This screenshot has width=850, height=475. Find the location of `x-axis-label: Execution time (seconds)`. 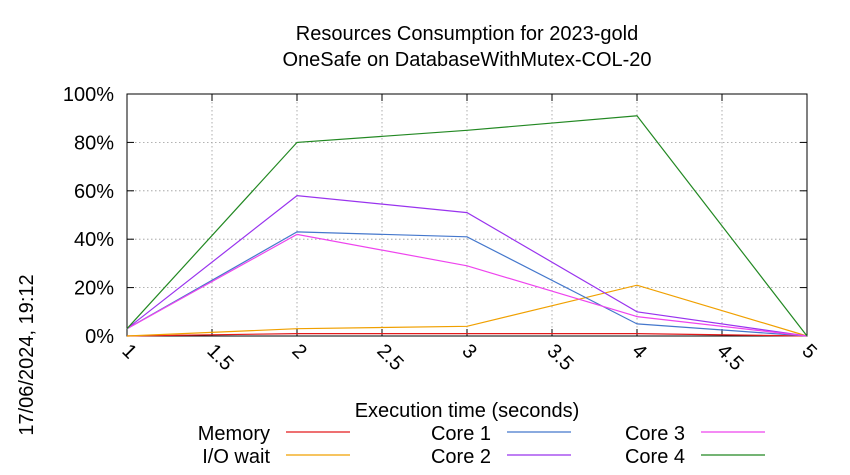

x-axis-label: Execution time (seconds) is located at coordinates (467, 411).